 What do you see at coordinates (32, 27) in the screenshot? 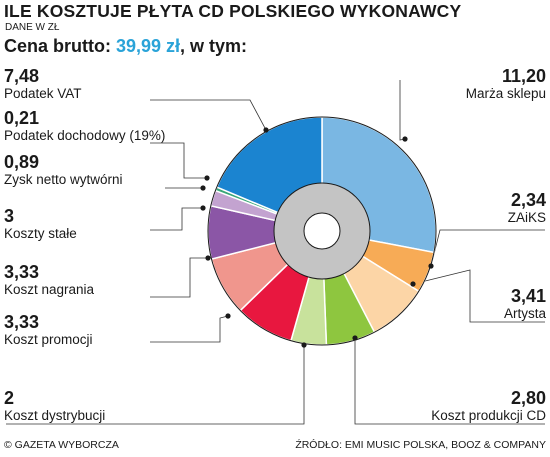
I see `chart-subtitle: DANE W ZŁ` at bounding box center [32, 27].